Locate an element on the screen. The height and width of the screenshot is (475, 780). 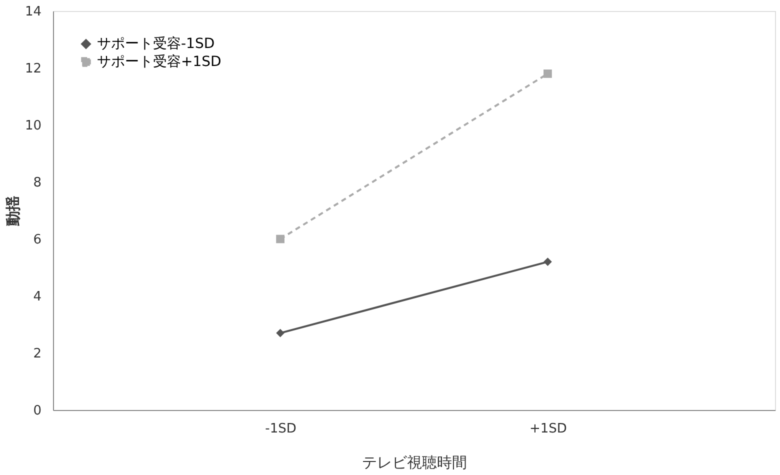
y-tick-label: 0 is located at coordinates (37, 411).